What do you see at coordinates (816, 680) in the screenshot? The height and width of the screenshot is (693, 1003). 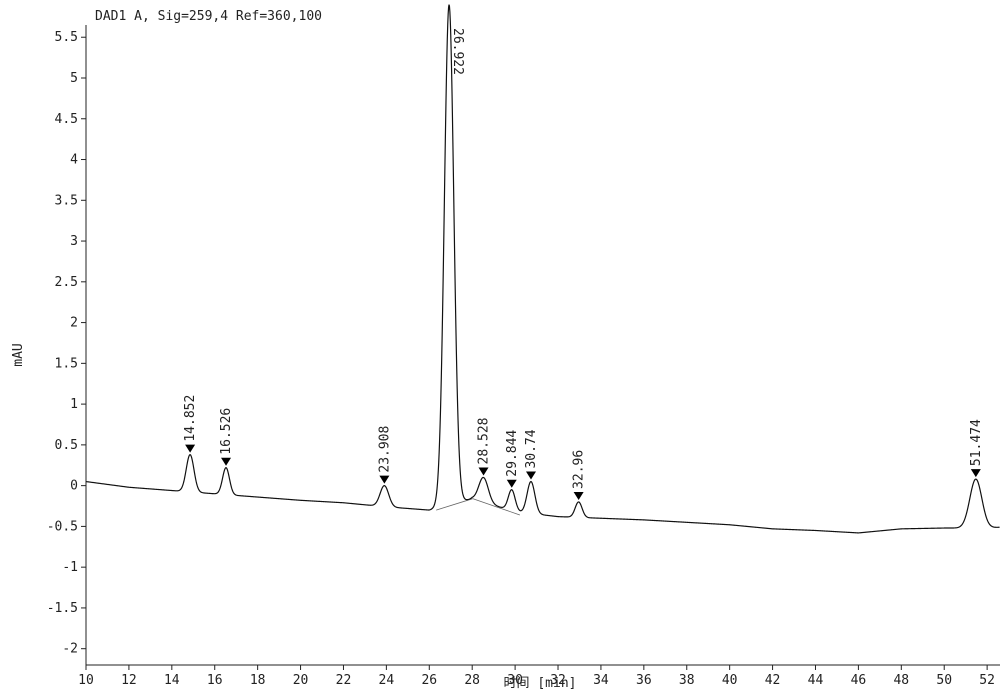 I see `x-tick-label: 44` at bounding box center [816, 680].